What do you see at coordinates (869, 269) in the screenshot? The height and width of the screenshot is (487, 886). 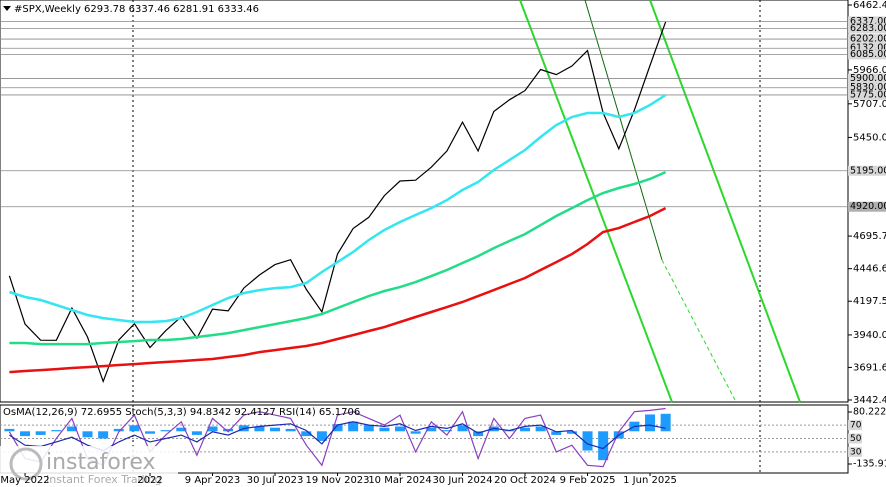 I see `y-tick-label: 4446.60` at bounding box center [869, 269].